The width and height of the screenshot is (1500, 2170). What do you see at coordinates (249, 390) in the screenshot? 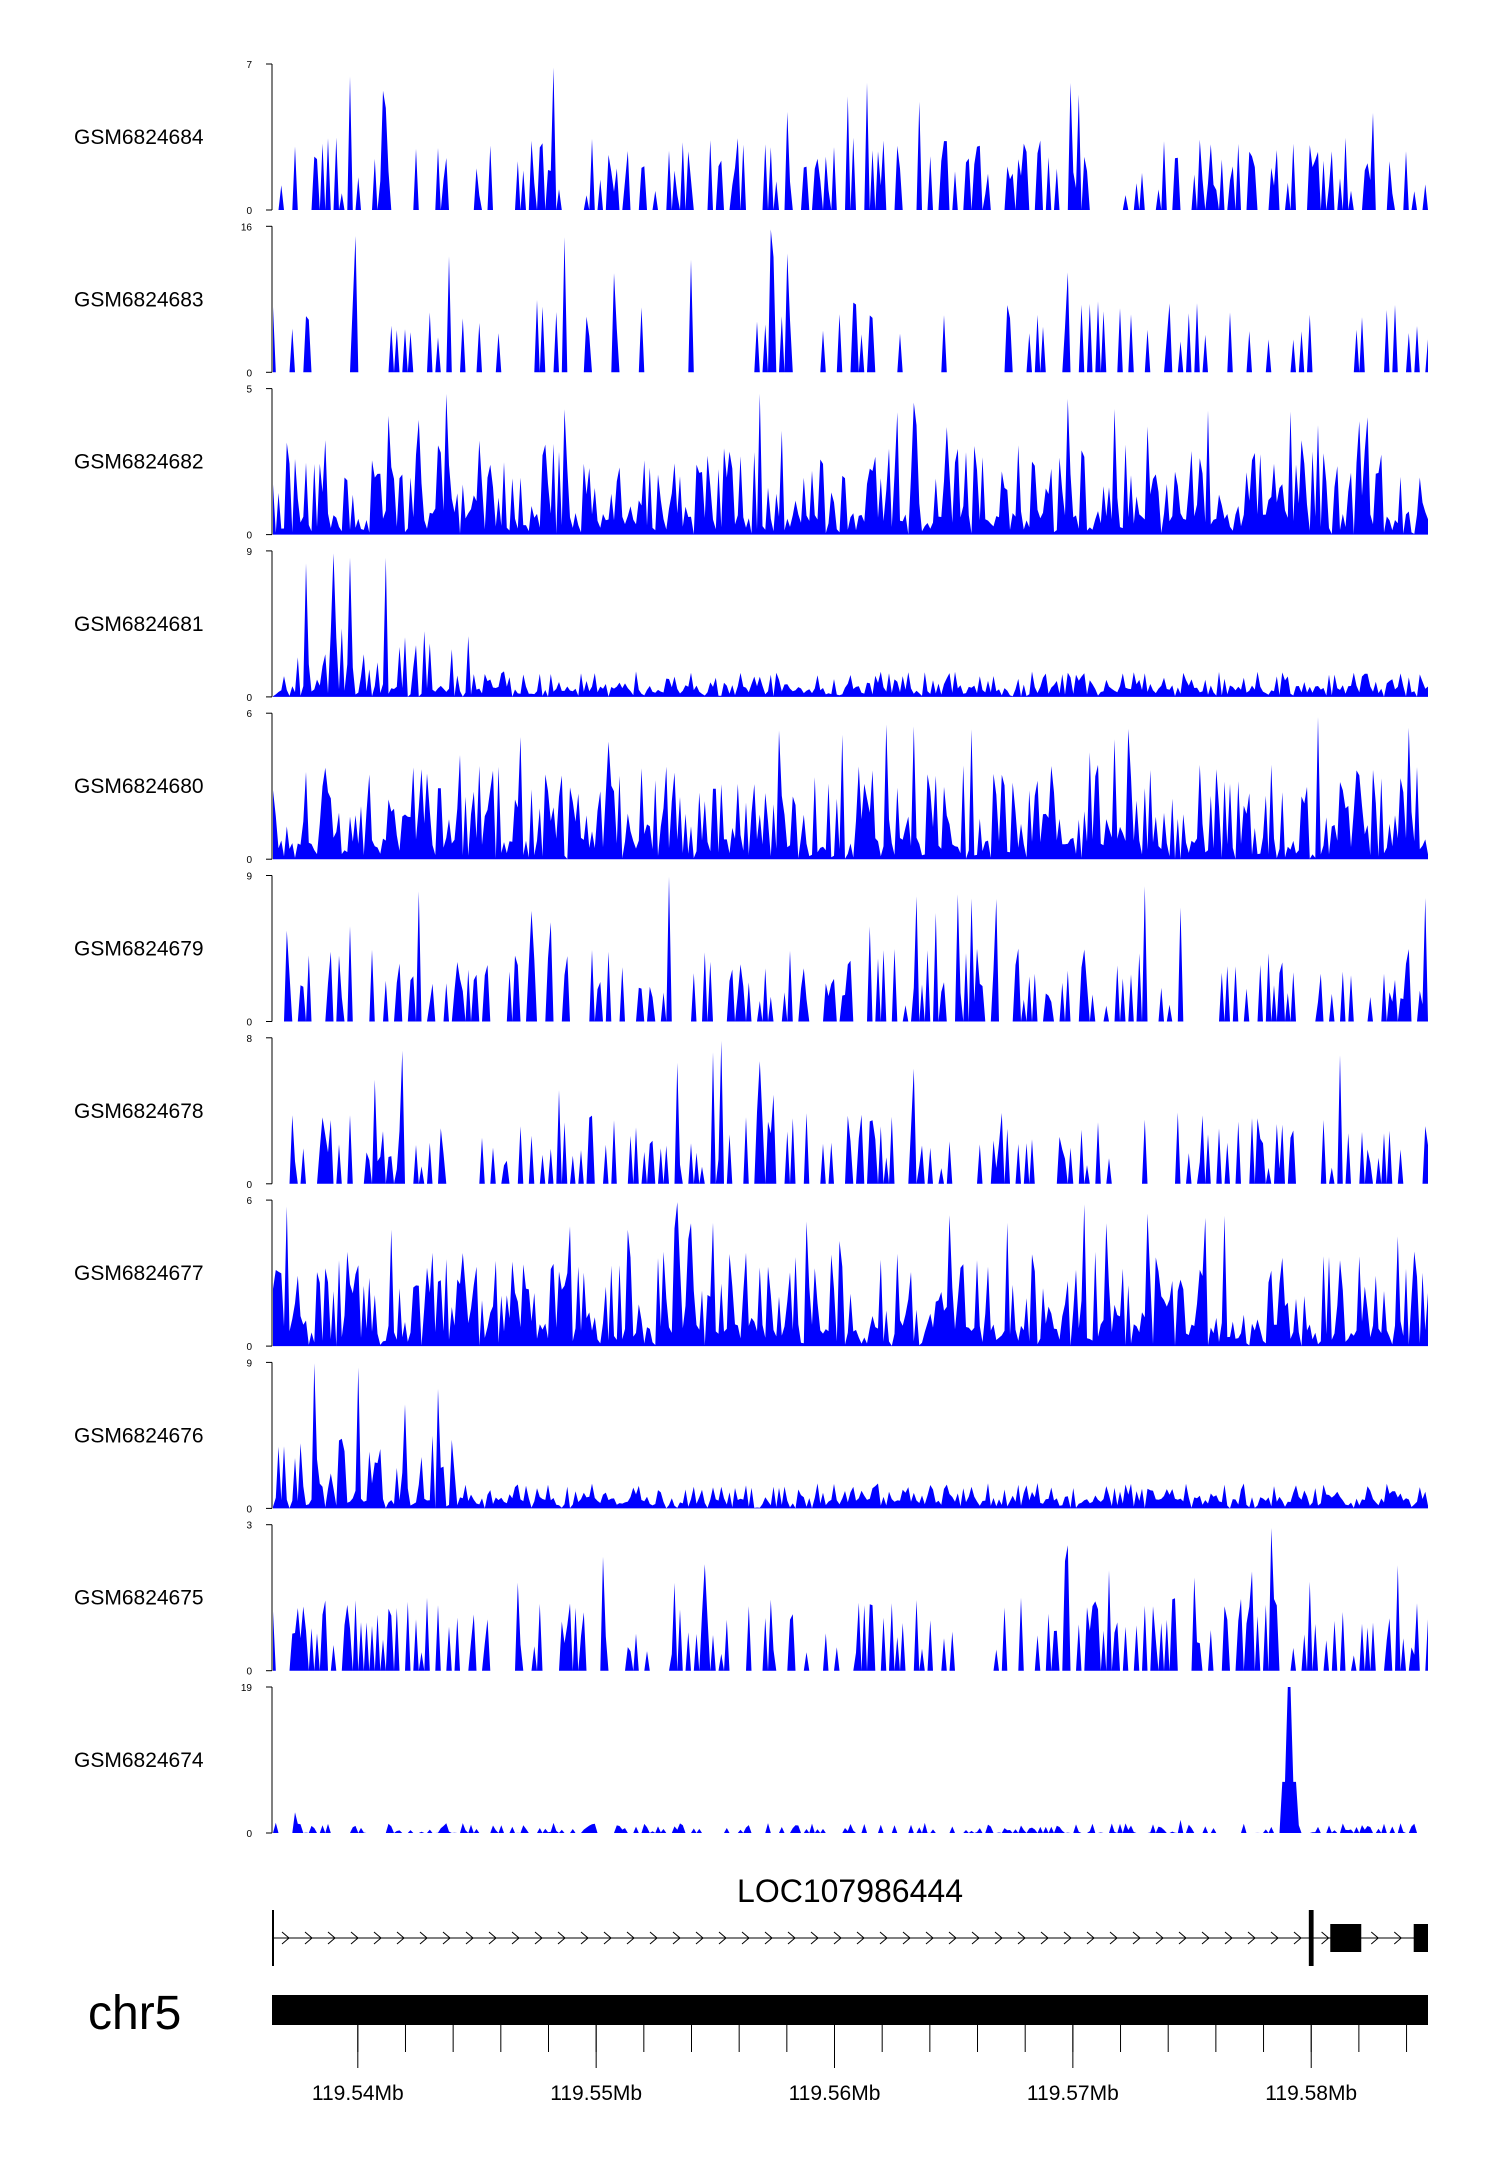
I see `y-tick-label-top: 5` at bounding box center [249, 390].